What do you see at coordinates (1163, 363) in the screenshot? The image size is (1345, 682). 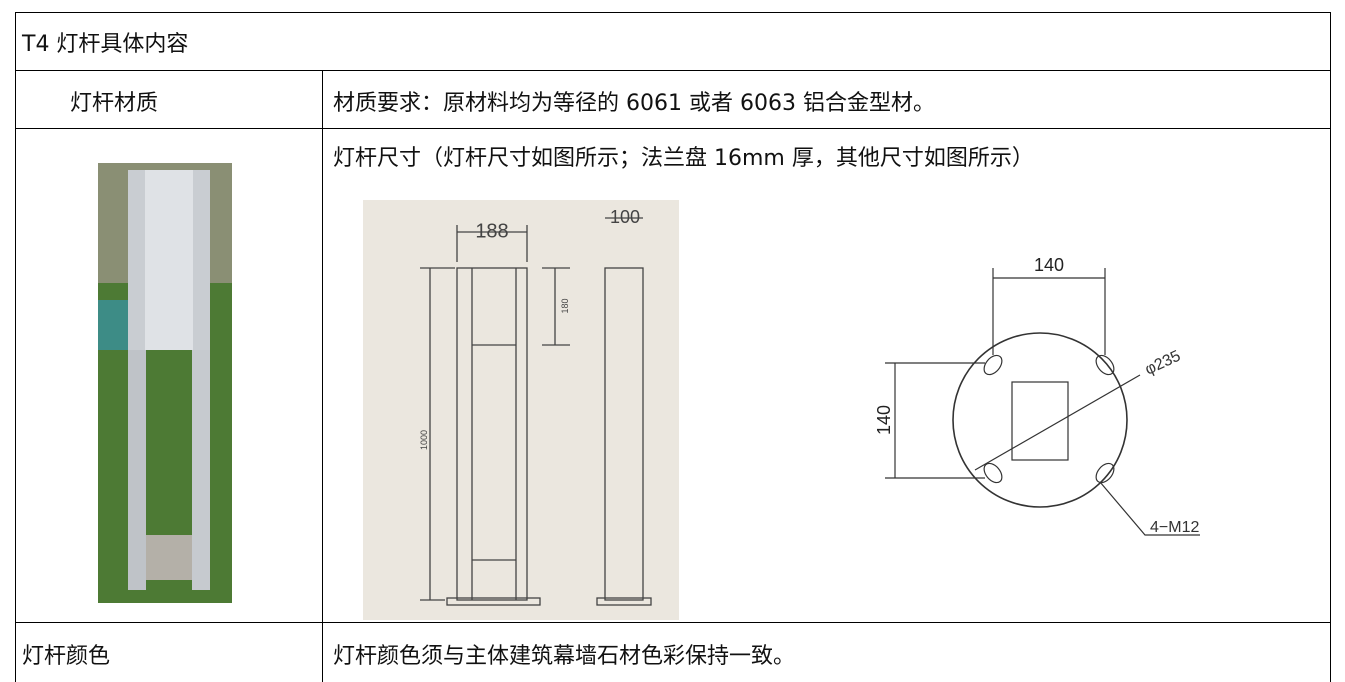 I see `dimension-label: φ235` at bounding box center [1163, 363].